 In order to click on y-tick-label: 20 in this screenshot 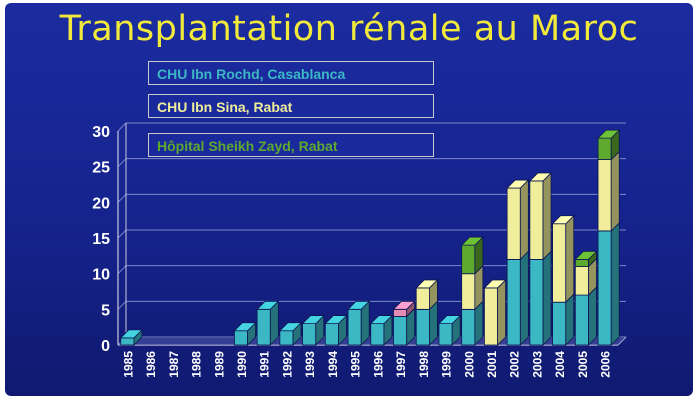, I will do `click(101, 203)`.